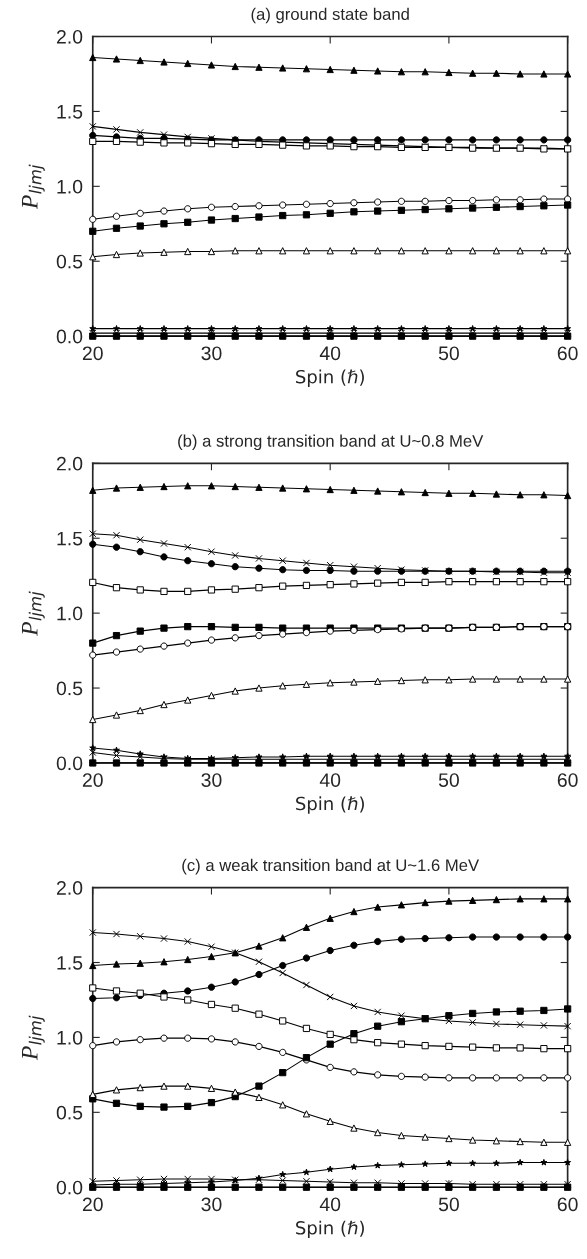 This screenshot has width=587, height=1259. Describe the element at coordinates (330, 15) in the screenshot. I see `chart-title: (a) ground state band` at that location.